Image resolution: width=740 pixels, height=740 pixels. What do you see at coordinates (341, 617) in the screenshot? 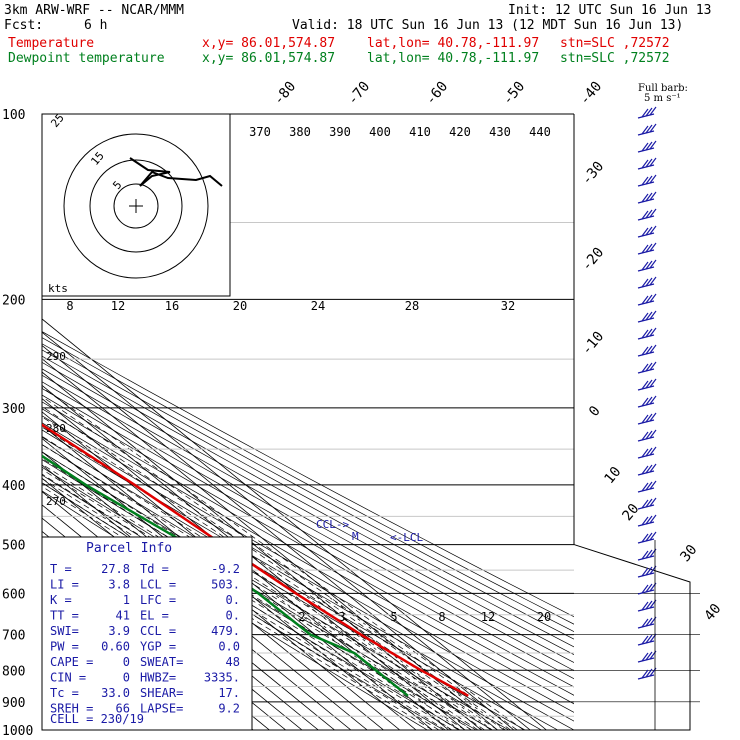
I see `mixing-ratio-label: 3` at bounding box center [341, 617].